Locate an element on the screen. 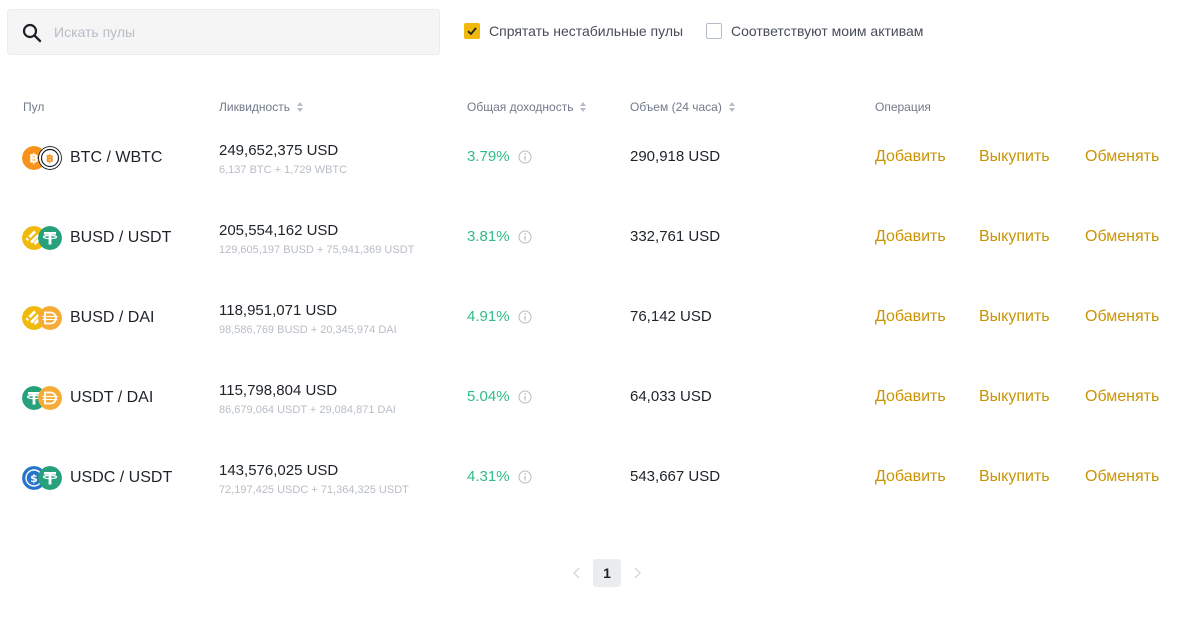  volume-value: 290,918 USD is located at coordinates (675, 156).